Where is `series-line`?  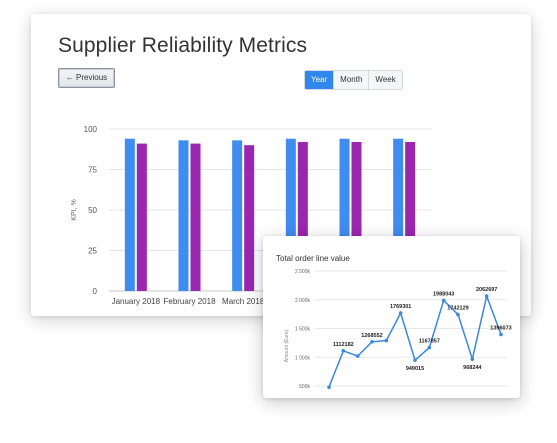 series-line is located at coordinates (415, 340).